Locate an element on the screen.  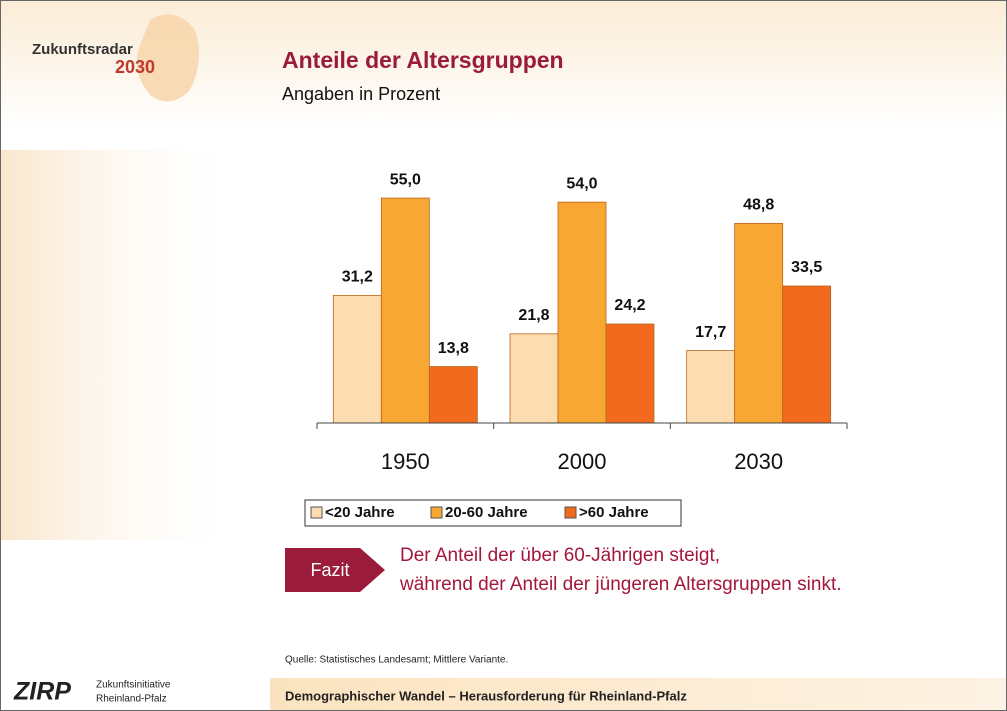
value-label: 33,5 is located at coordinates (806, 267).